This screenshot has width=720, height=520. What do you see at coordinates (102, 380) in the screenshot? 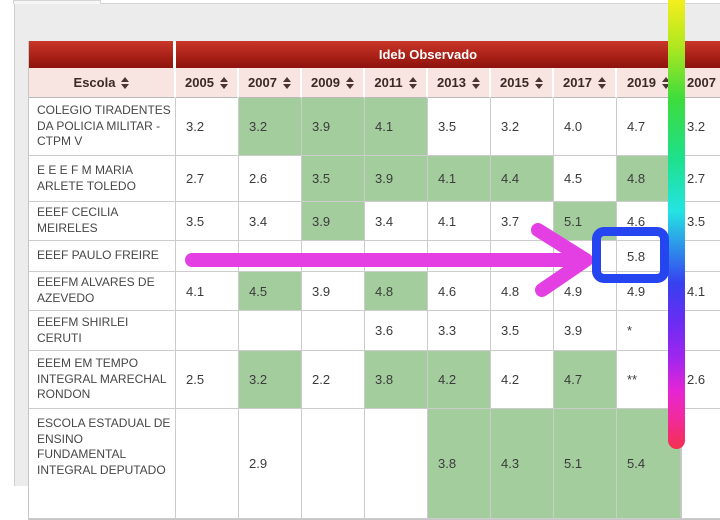
I see `school-name-cell: EEEM EM TEMPO INTEGRAL MARECHAL RONDON` at bounding box center [102, 380].